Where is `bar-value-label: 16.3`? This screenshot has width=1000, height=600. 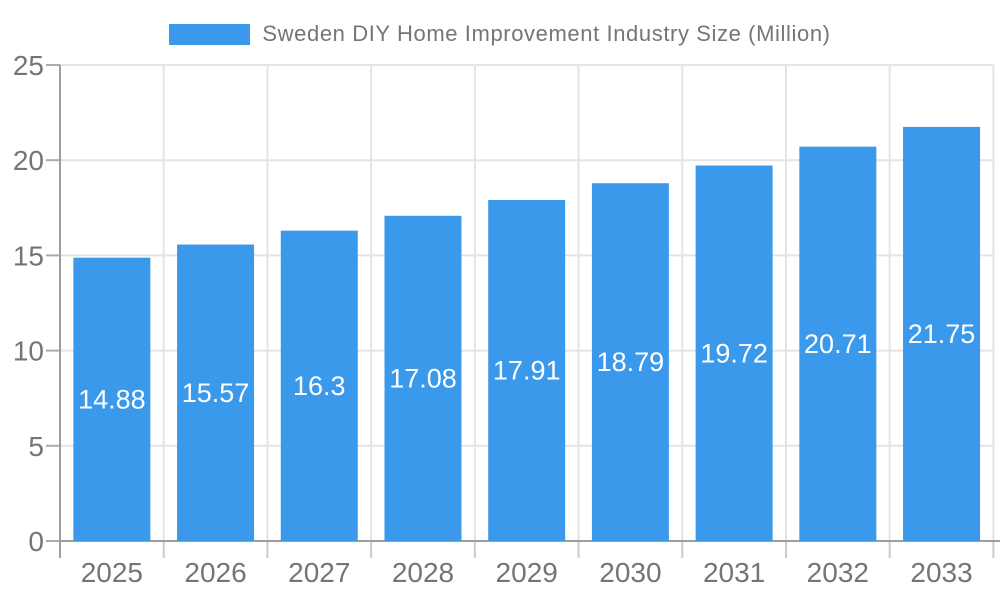 bar-value-label: 16.3 is located at coordinates (319, 386).